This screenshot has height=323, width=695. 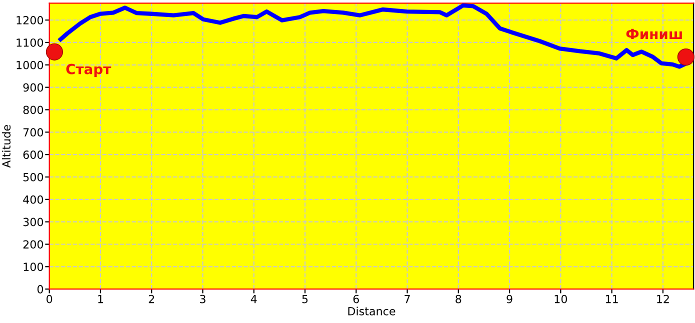 What do you see at coordinates (33, 132) in the screenshot?
I see `y-tick-label: 700` at bounding box center [33, 132].